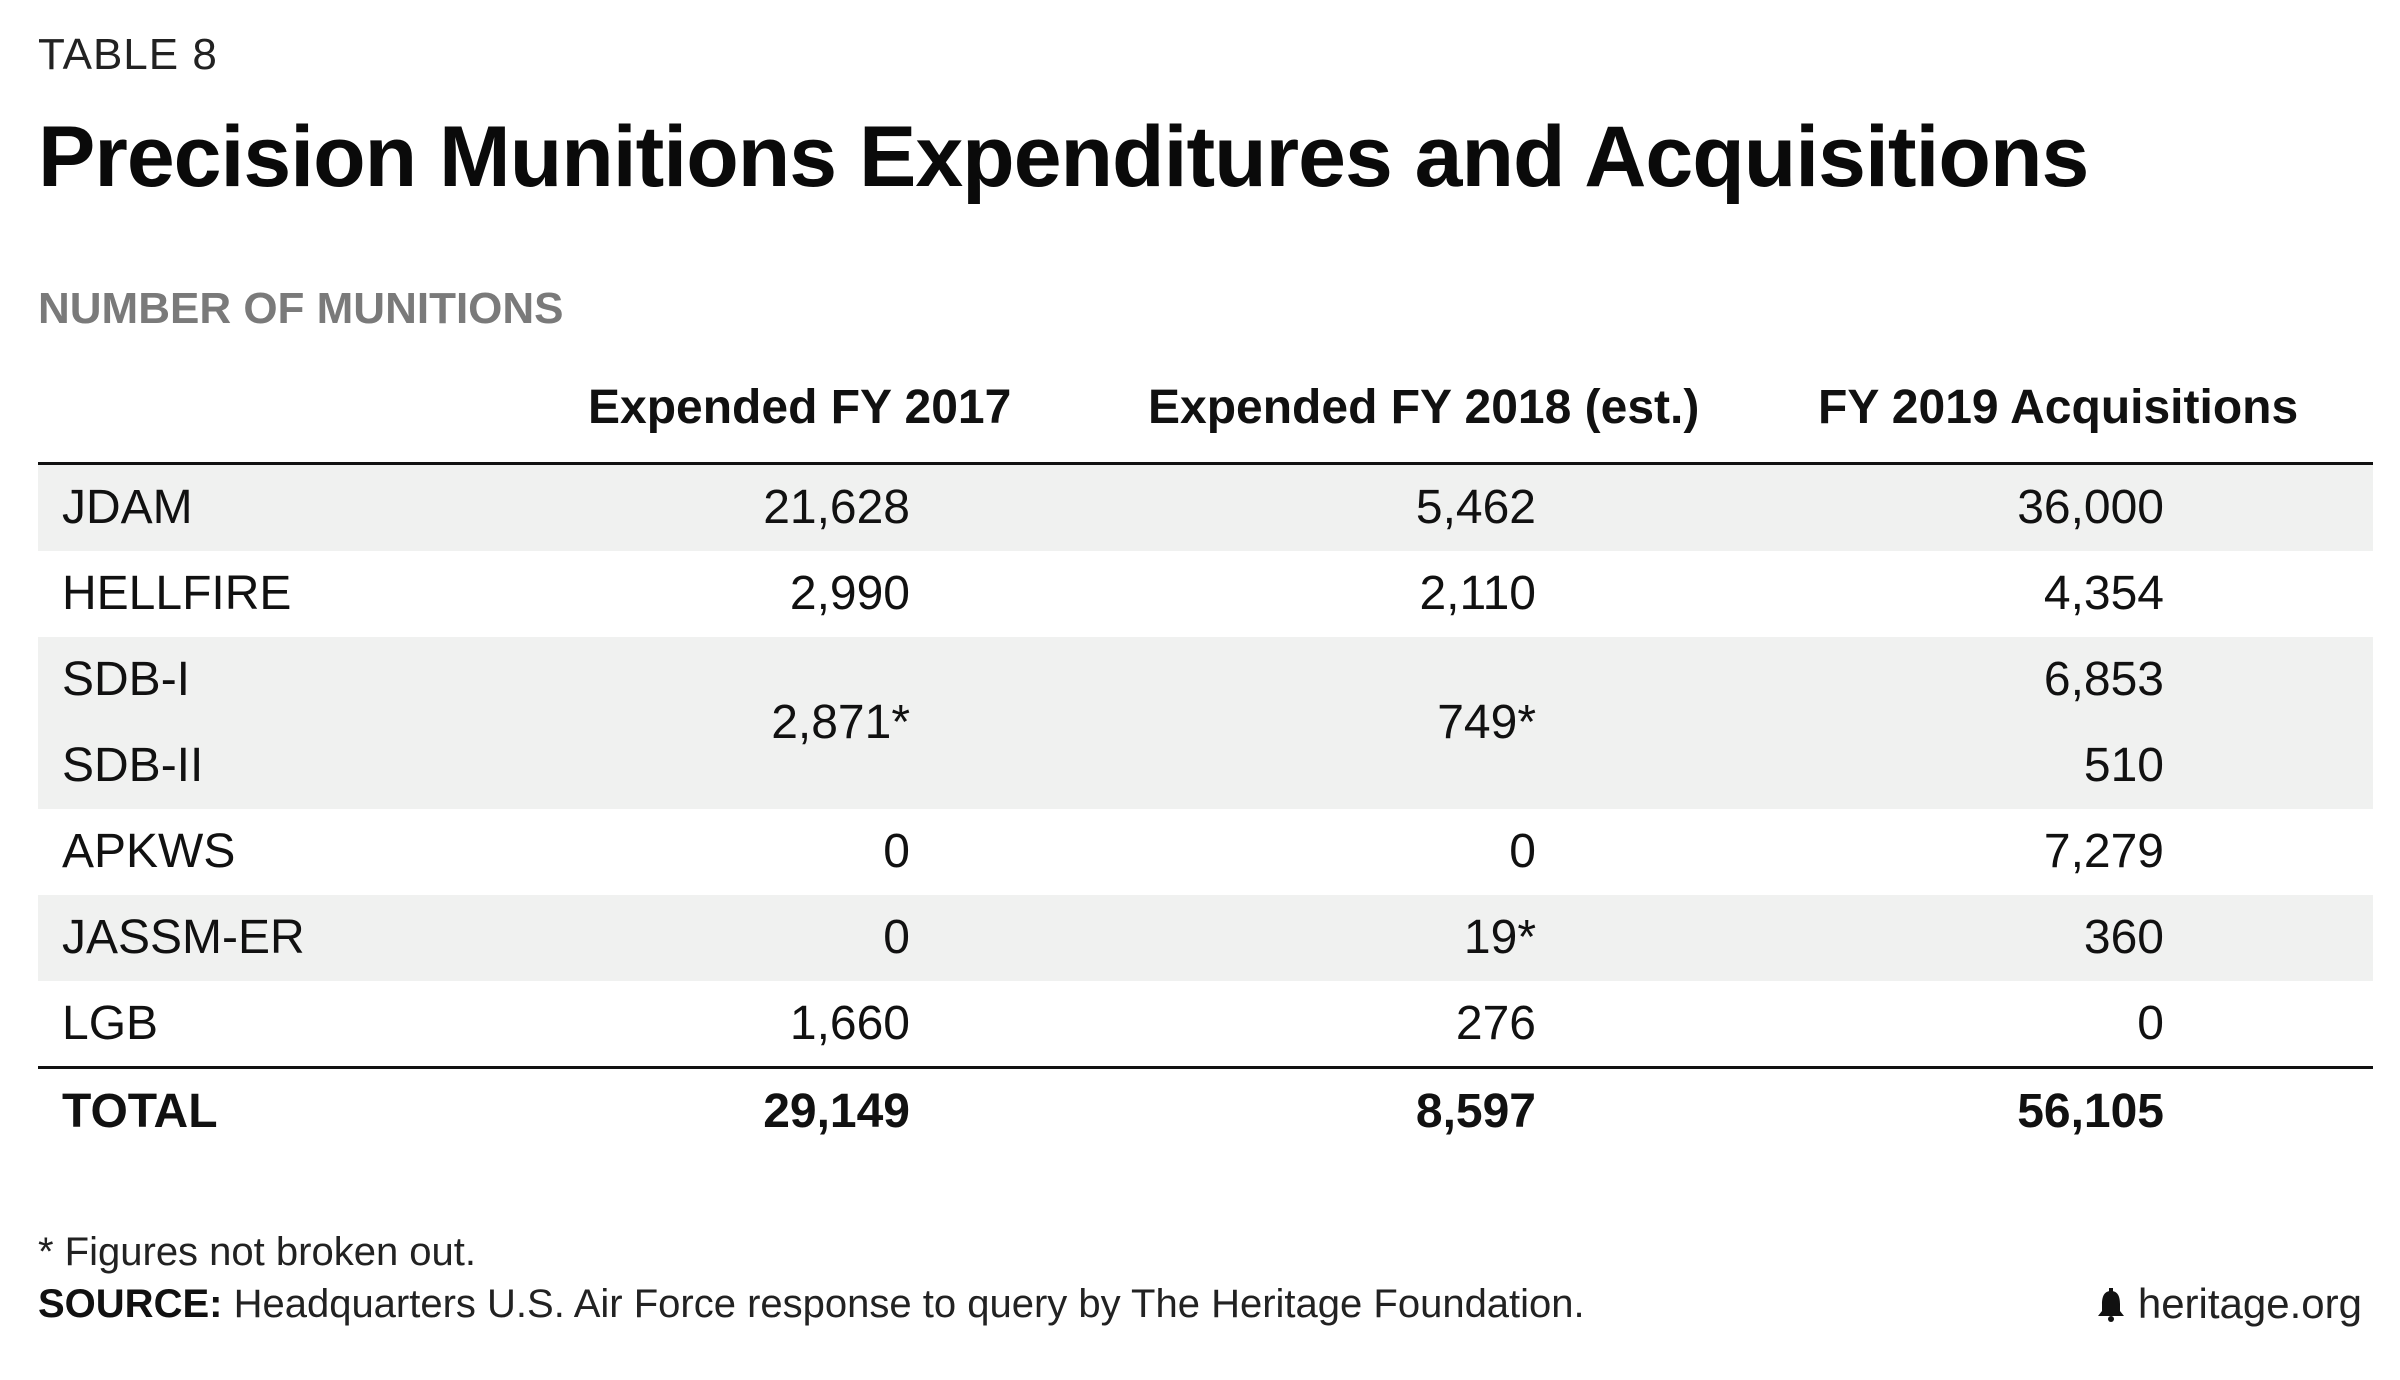  Describe the element at coordinates (2249, 1303) in the screenshot. I see `logo-text: heritage.org` at that location.